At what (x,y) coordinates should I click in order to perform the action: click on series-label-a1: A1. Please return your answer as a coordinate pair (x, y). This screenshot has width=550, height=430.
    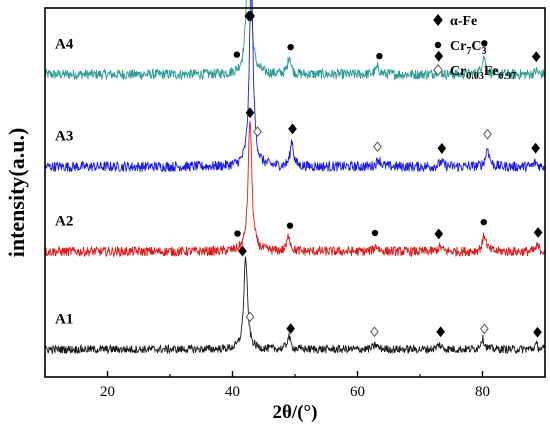
    Looking at the image, I should click on (64, 319).